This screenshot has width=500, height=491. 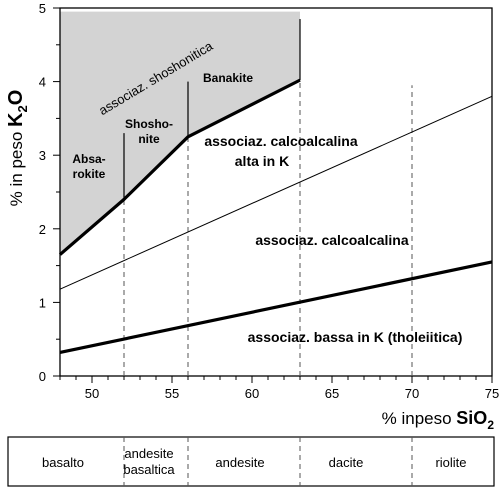 What do you see at coordinates (42, 376) in the screenshot?
I see `y-tick-label: 0` at bounding box center [42, 376].